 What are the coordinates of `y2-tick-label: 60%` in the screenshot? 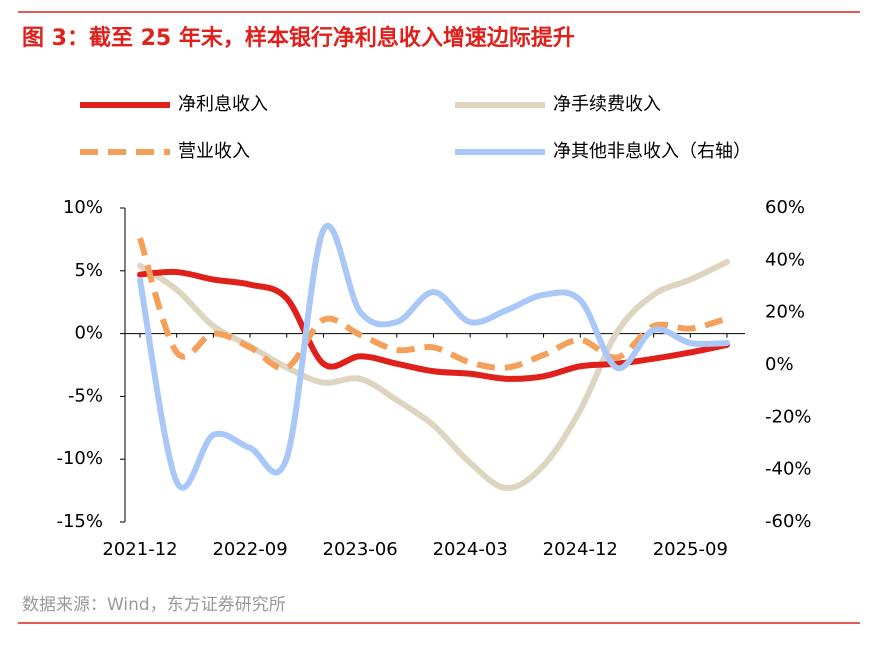 It's located at (785, 207).